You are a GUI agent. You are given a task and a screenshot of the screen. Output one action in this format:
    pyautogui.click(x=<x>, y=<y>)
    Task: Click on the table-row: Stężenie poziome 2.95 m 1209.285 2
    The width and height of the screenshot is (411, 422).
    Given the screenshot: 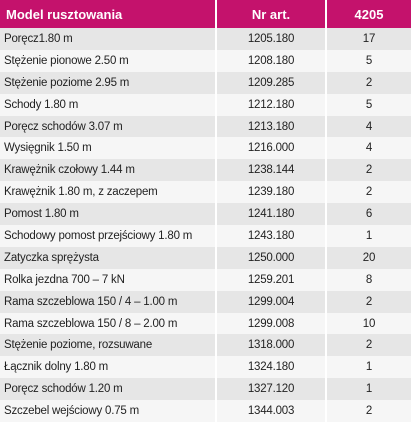 What is the action you would take?
    pyautogui.click(x=205, y=82)
    